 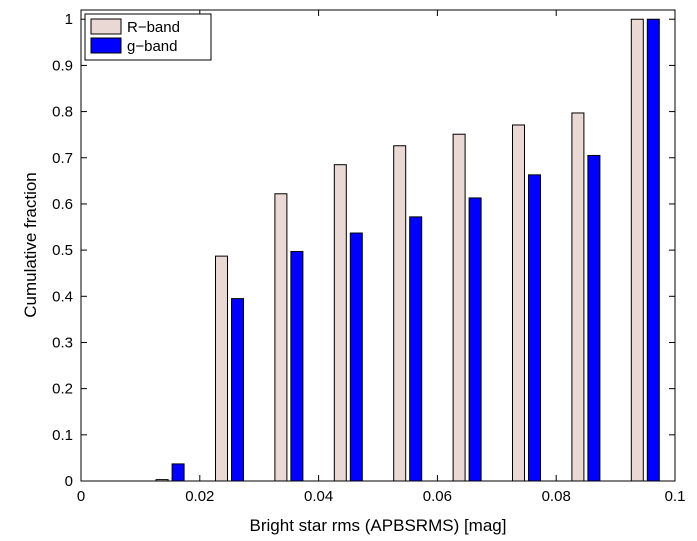 What do you see at coordinates (152, 46) in the screenshot?
I see `legend-label-g-band: g−band` at bounding box center [152, 46].